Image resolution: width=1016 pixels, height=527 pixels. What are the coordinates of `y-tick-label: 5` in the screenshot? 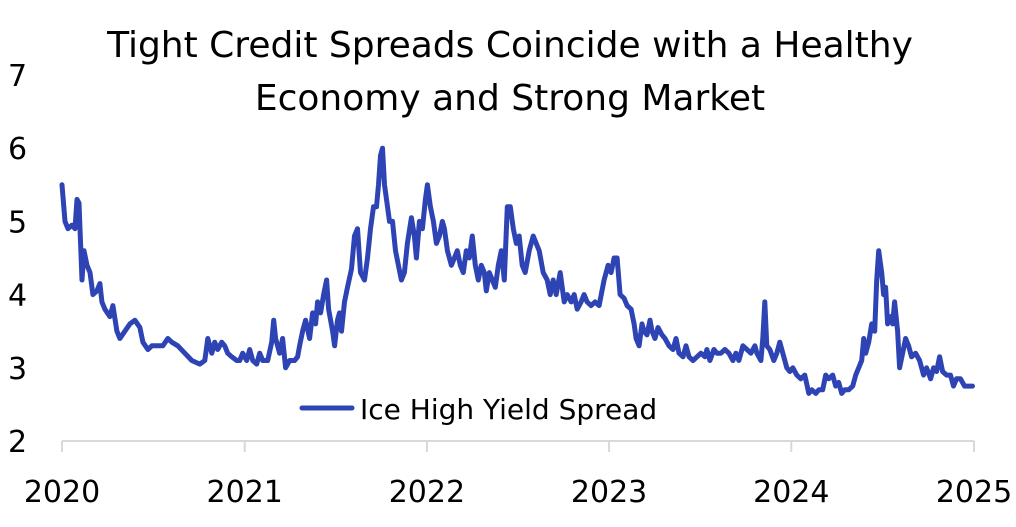 It's located at (17, 222).